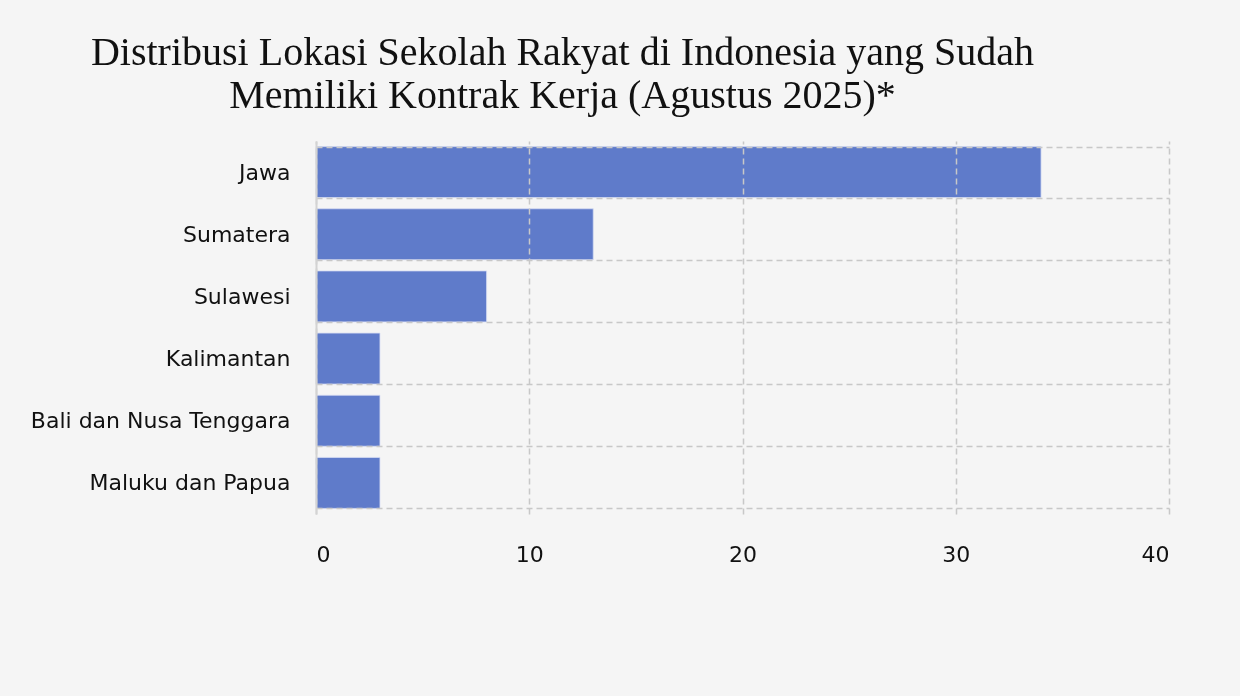 The image size is (1240, 696). Describe the element at coordinates (529, 554) in the screenshot. I see `x-tick-label: 10` at that location.